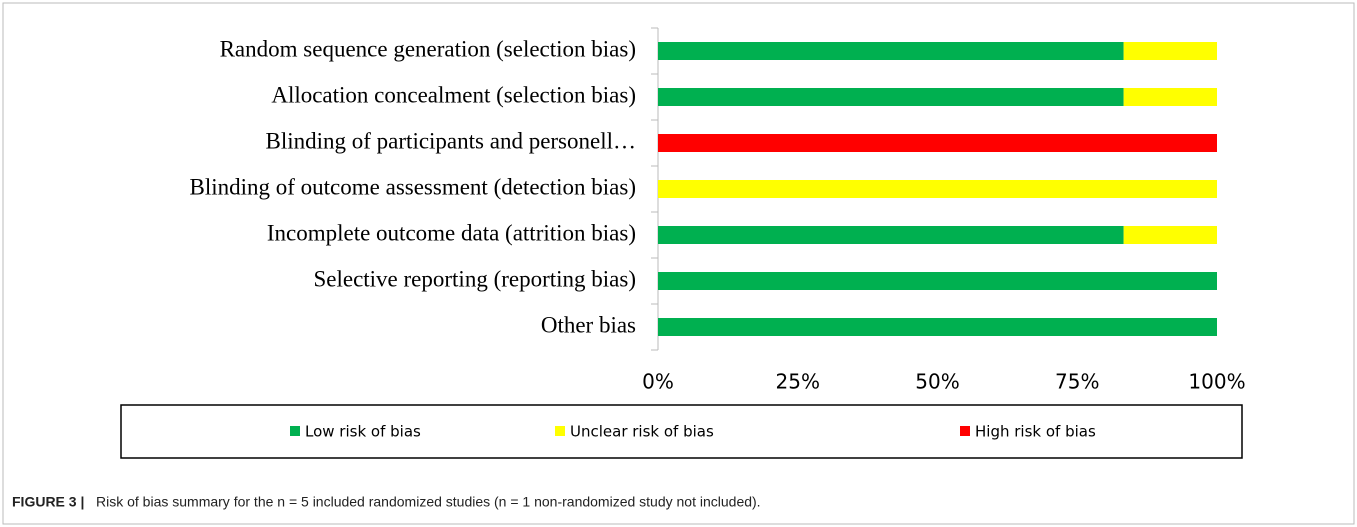 Image resolution: width=1357 pixels, height=527 pixels. What do you see at coordinates (588, 324) in the screenshot?
I see `category-label: Other bias` at bounding box center [588, 324].